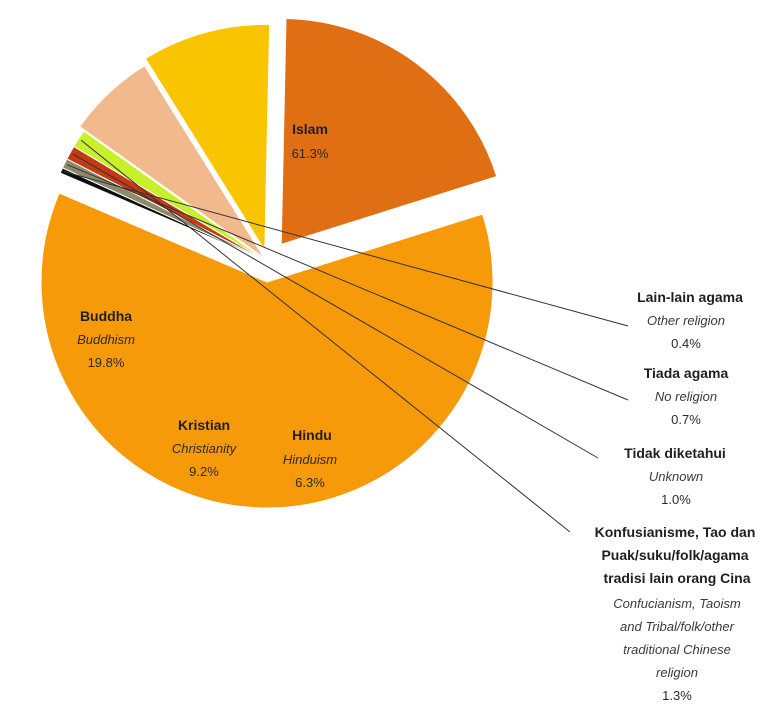 This screenshot has height=709, width=784. I want to click on chinese-religion-english-line-2: and Tribal/folk/other, so click(677, 626).